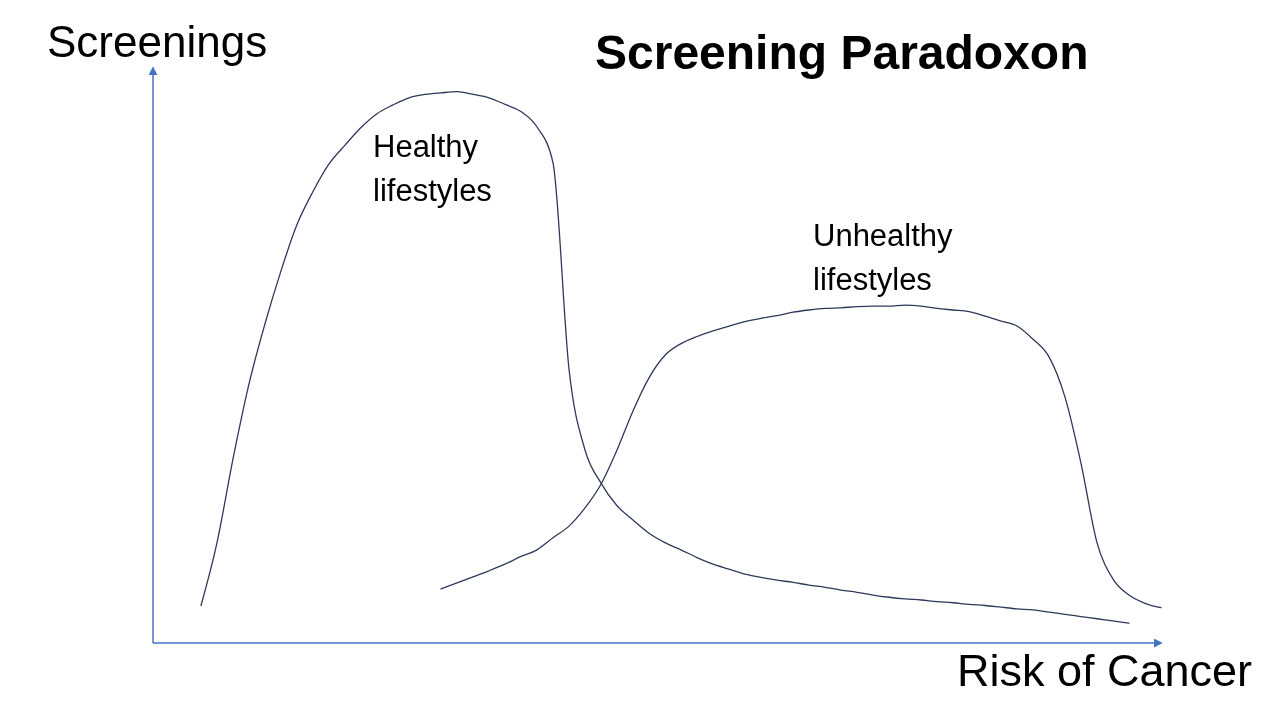 The width and height of the screenshot is (1280, 720). Describe the element at coordinates (883, 258) in the screenshot. I see `series-label: Unhealthy lifestyles` at that location.